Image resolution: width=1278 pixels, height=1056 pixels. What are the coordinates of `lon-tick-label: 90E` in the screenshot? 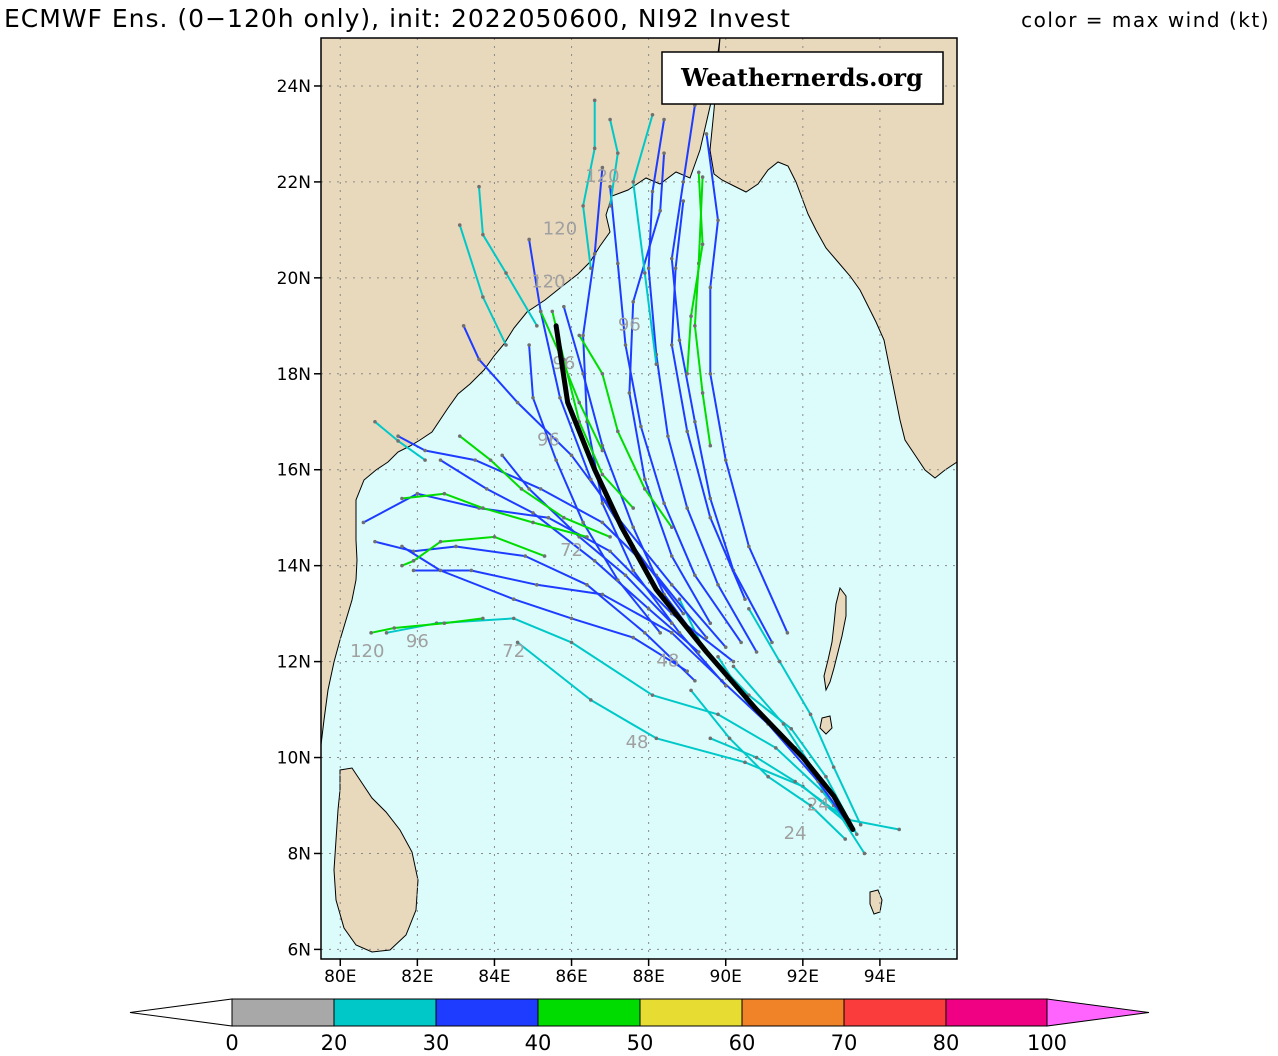 It's located at (726, 977).